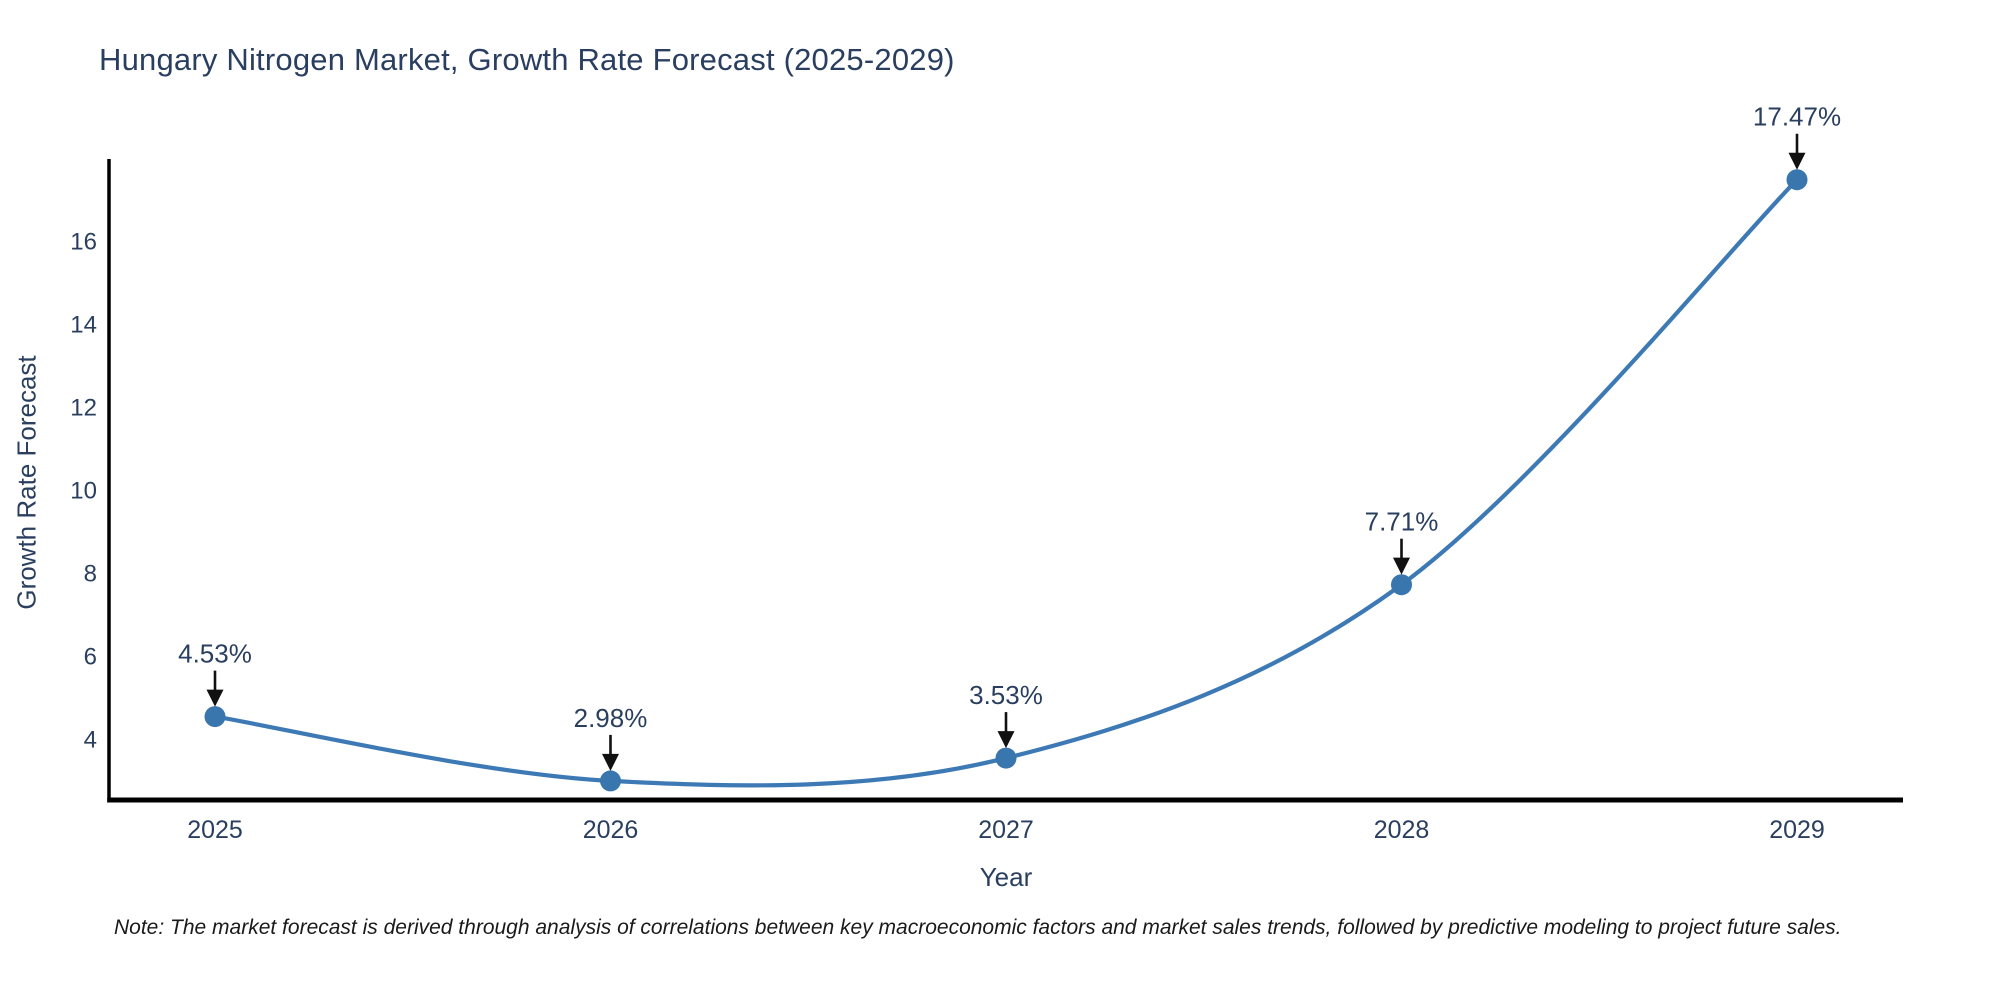  Describe the element at coordinates (215, 654) in the screenshot. I see `point-value-label: 4.53%` at that location.